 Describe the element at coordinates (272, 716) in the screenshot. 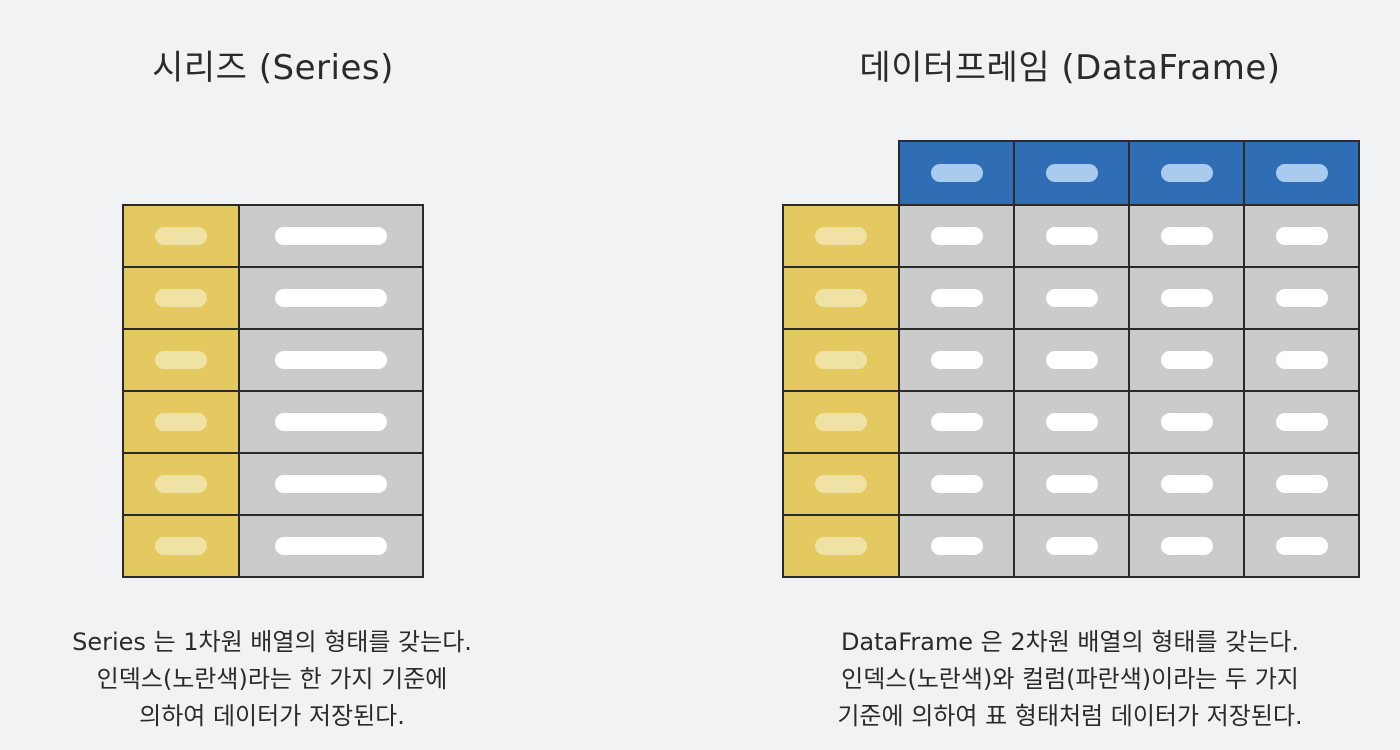

I see `series-caption-line-3: 의하여 데이터가 저장된다.` at that location.